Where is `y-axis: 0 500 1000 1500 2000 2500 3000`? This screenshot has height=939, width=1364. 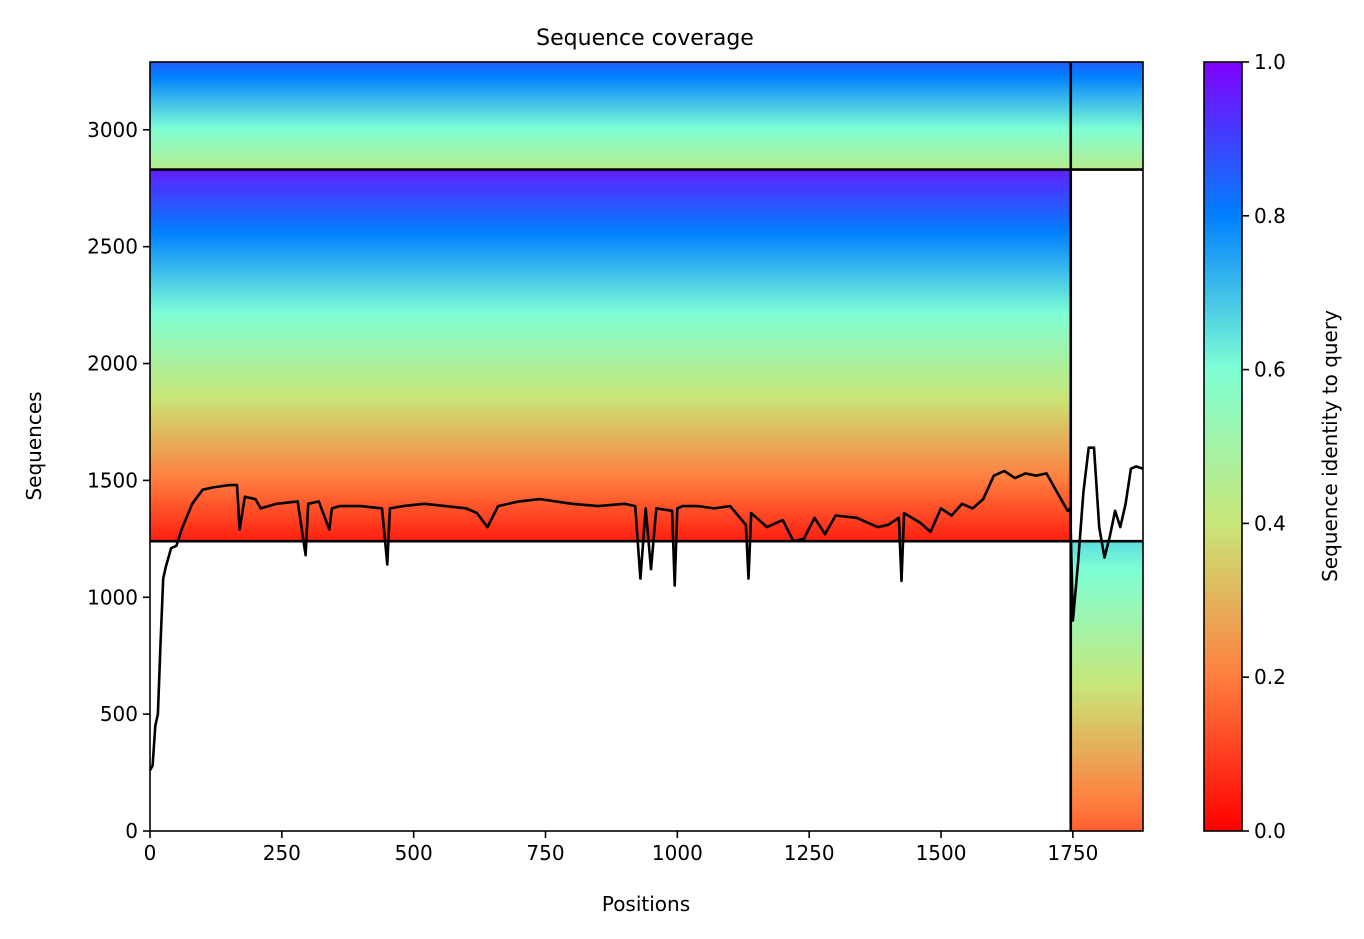
y-axis: 0 500 1000 1500 2000 2500 3000 is located at coordinates (118, 480).